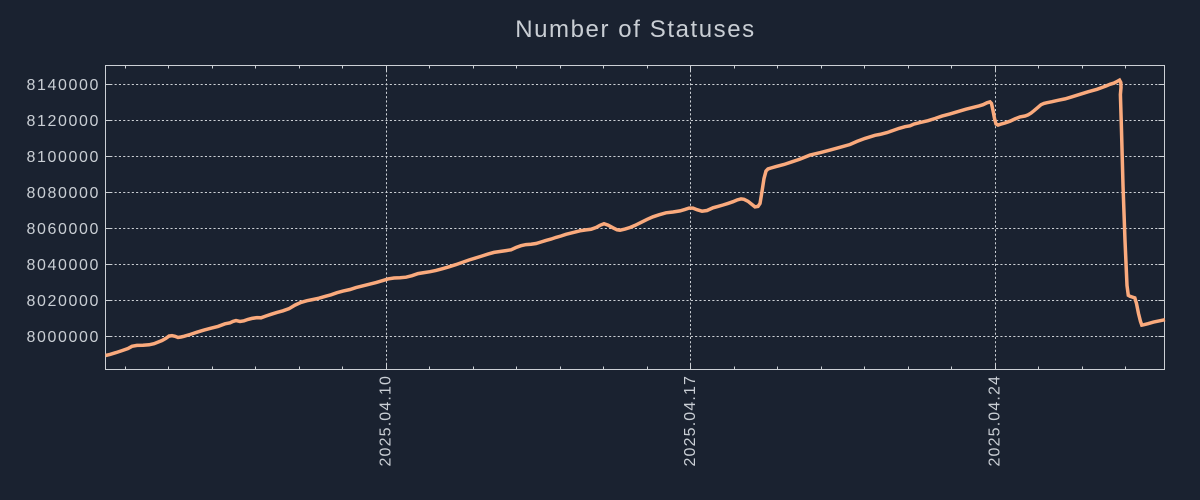 Image resolution: width=1200 pixels, height=500 pixels. Describe the element at coordinates (64, 265) in the screenshot. I see `svg-text: 8040000` at that location.